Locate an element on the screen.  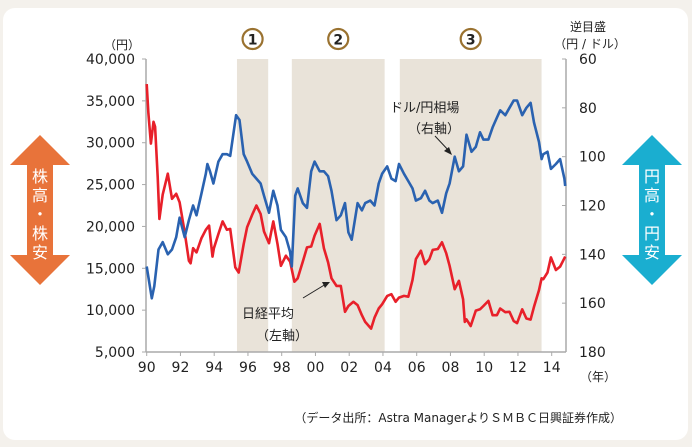
stock-up-down-arrow-text: 安 is located at coordinates (40, 252).